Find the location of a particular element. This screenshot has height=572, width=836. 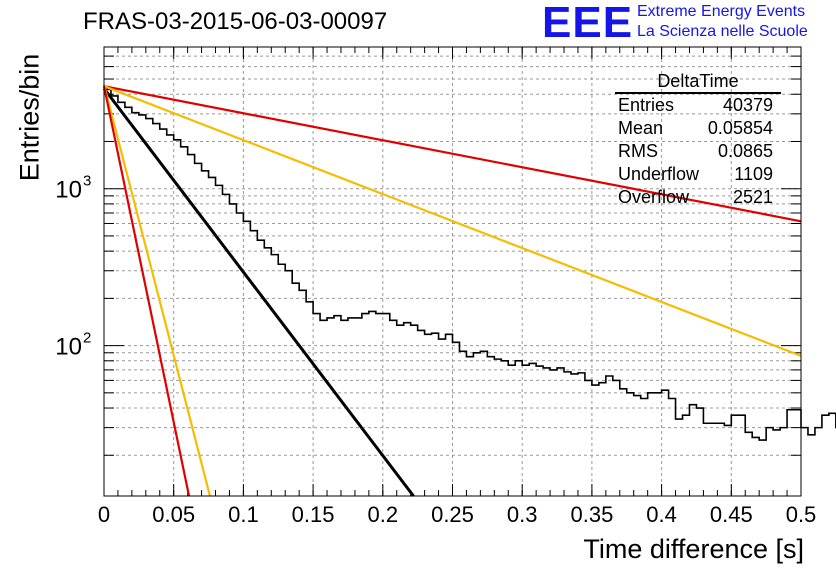

x-axis-label: Time difference [s] is located at coordinates (693, 549).